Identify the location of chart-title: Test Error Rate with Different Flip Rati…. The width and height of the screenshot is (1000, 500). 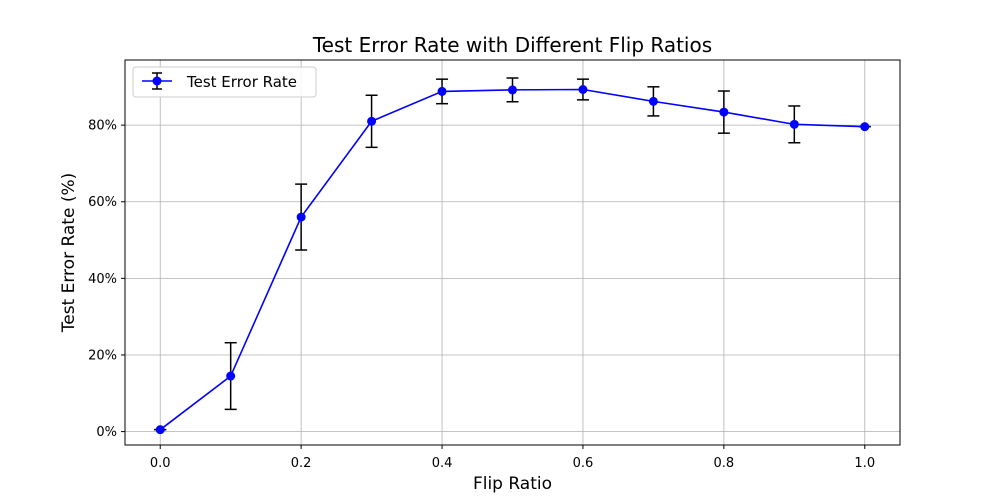
(512, 45).